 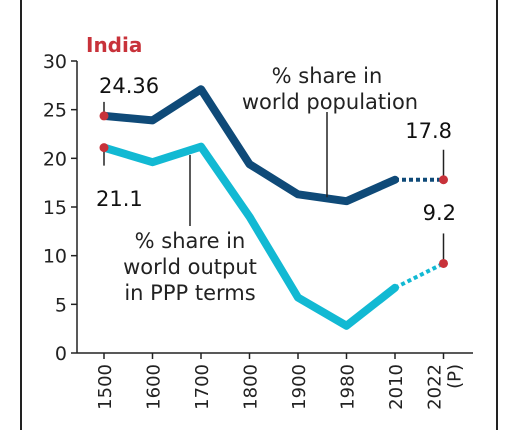 I want to click on y-tick-label: 5, so click(x=61, y=305).